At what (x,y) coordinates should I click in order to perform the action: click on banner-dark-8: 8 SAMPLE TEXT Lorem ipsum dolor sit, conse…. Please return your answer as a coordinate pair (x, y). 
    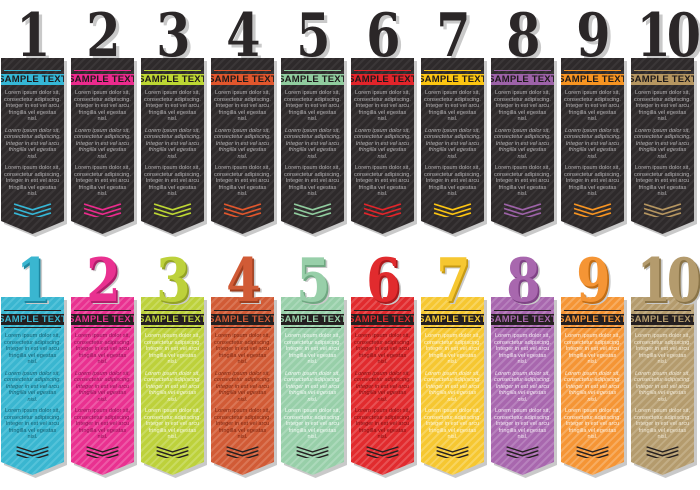
    Looking at the image, I should click on (522, 117).